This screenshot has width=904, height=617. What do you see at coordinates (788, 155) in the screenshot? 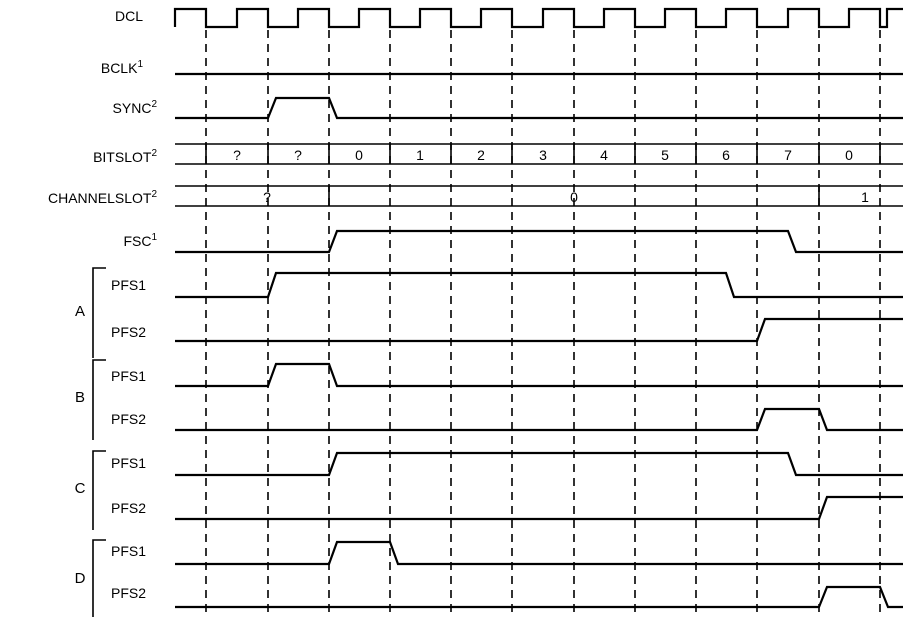
I see `bitslot-value: 7` at bounding box center [788, 155].